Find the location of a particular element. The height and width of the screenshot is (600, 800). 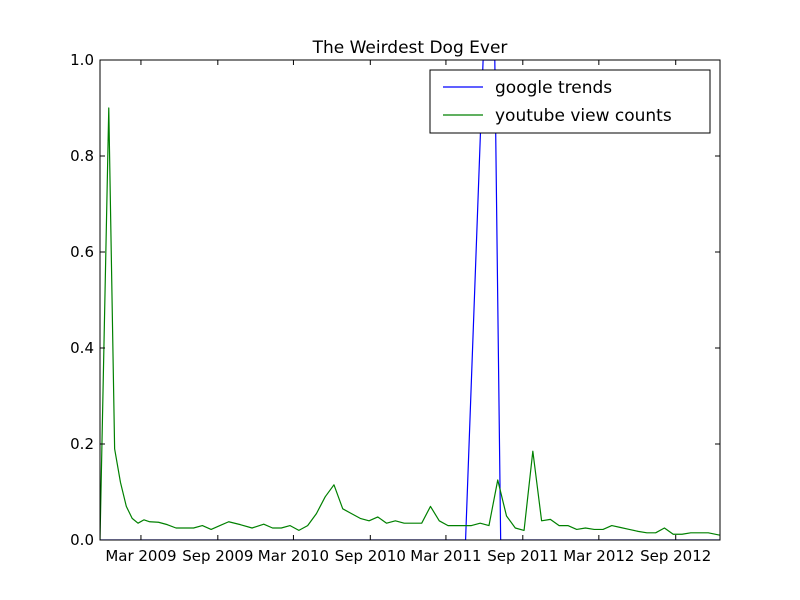

x-tick-label: Sep 2009 is located at coordinates (217, 556).